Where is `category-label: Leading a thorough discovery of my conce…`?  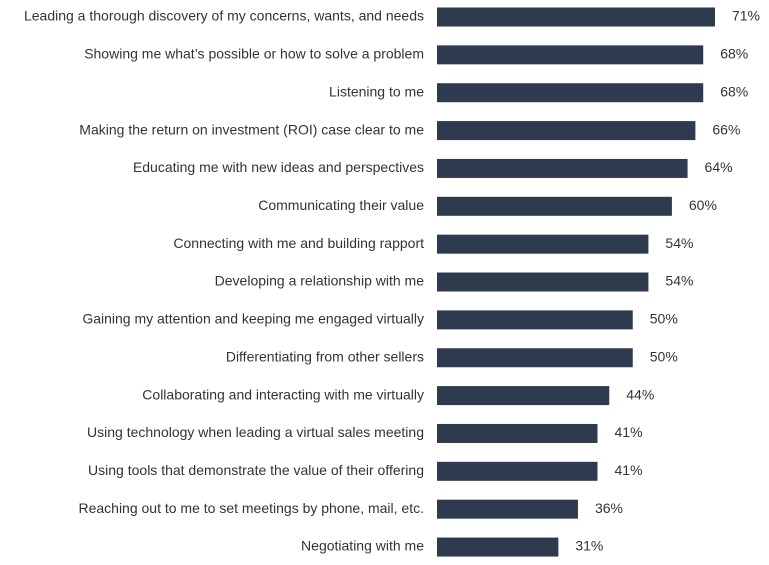
category-label: Leading a thorough discovery of my conce… is located at coordinates (224, 16).